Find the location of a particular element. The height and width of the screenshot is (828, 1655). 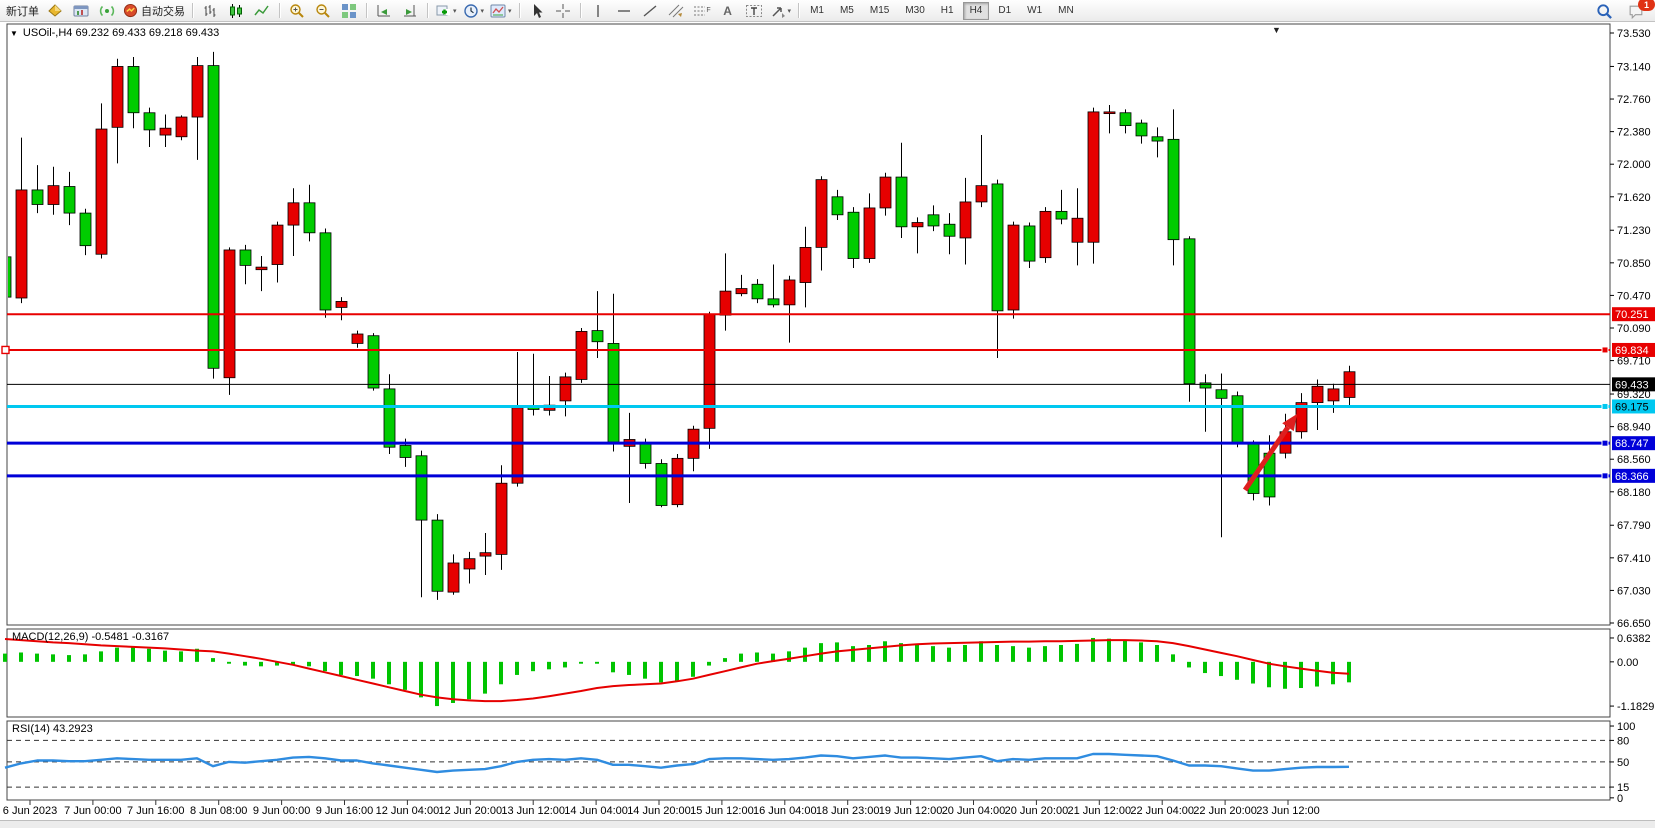

notifications-icon: 1 is located at coordinates (1639, 10).